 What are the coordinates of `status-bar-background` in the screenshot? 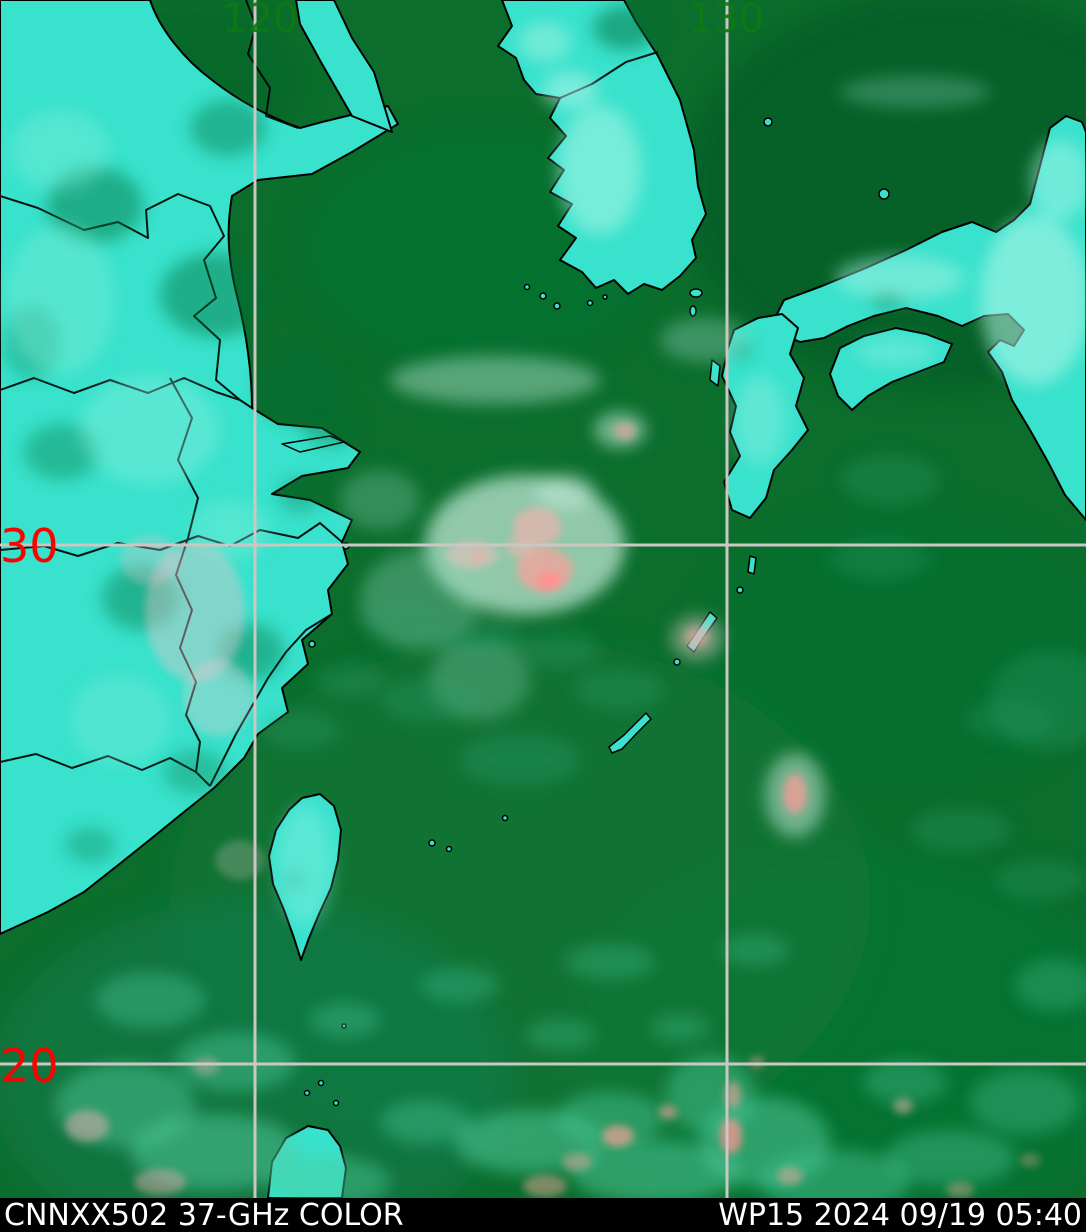 It's located at (543, 1215).